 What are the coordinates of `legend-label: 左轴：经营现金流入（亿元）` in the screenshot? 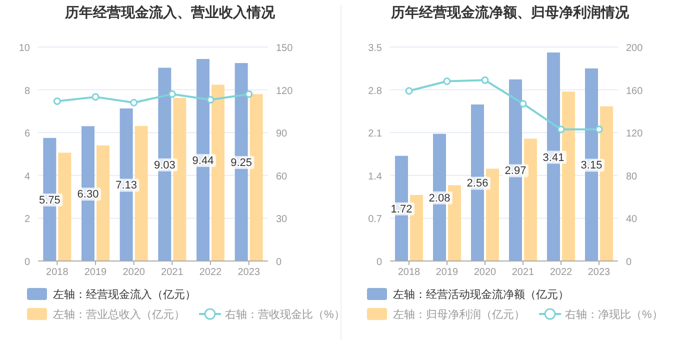 It's located at (124, 294).